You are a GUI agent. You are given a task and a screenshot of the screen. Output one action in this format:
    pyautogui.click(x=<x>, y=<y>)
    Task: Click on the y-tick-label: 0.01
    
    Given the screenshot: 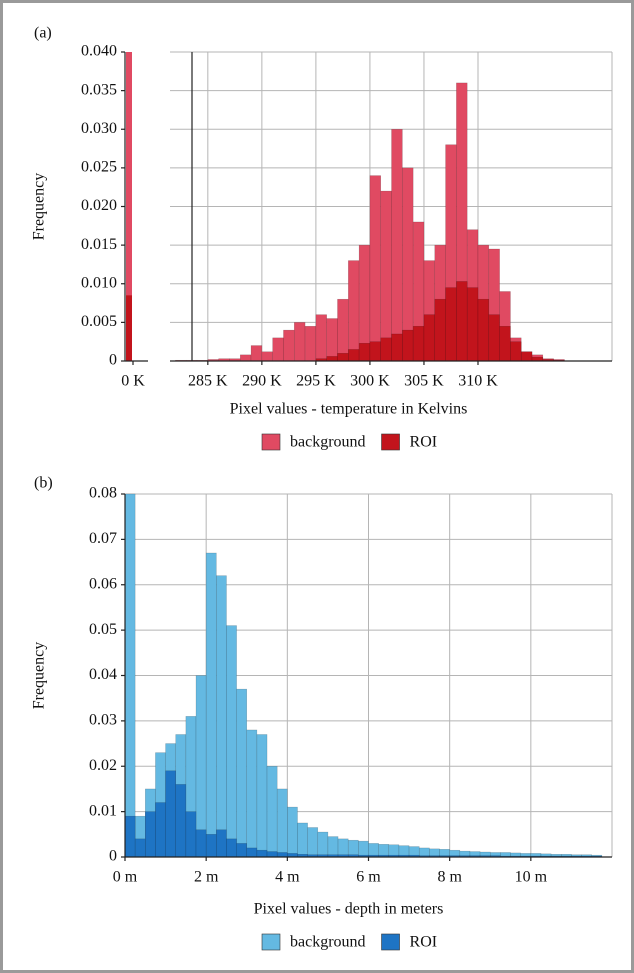 What is the action you would take?
    pyautogui.click(x=103, y=810)
    